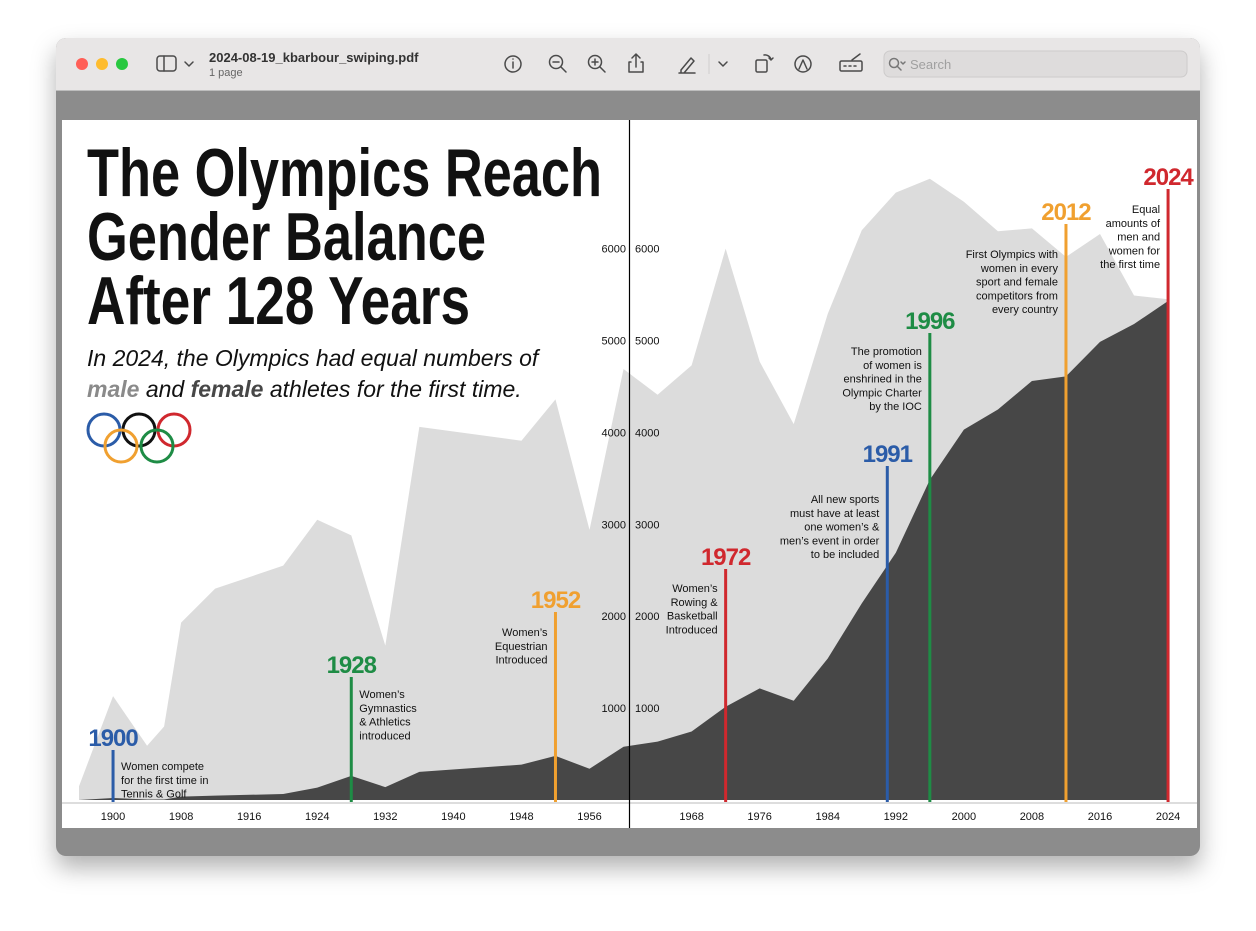 The height and width of the screenshot is (931, 1256). I want to click on x-tick-label: 1976, so click(759, 817).